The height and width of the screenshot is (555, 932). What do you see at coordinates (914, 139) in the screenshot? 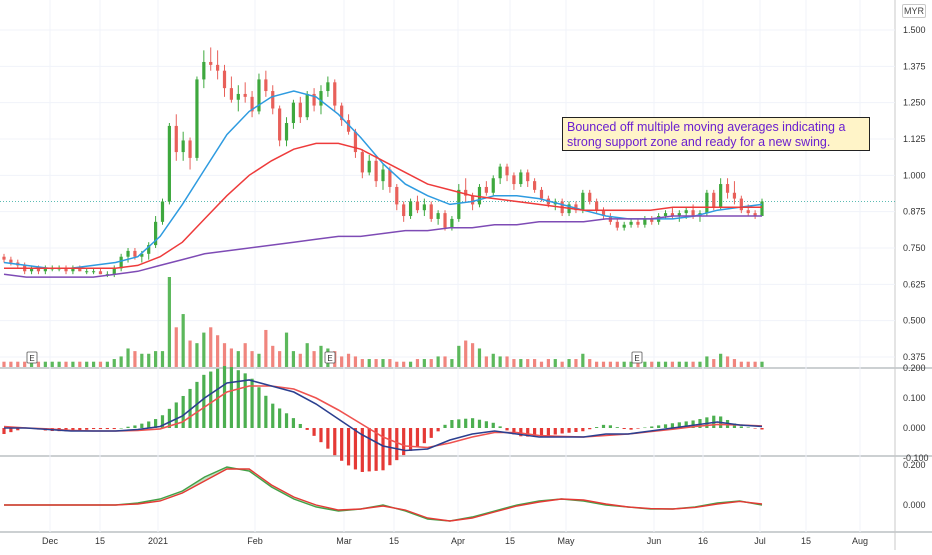
I see `y-tick-label: 1.125` at bounding box center [914, 139].